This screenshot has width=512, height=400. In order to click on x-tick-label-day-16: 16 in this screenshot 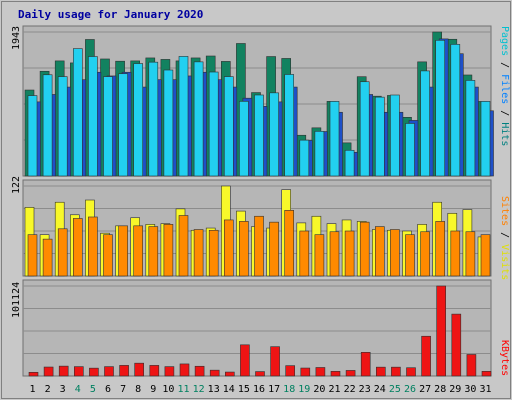, I will do `click(259, 389)`.